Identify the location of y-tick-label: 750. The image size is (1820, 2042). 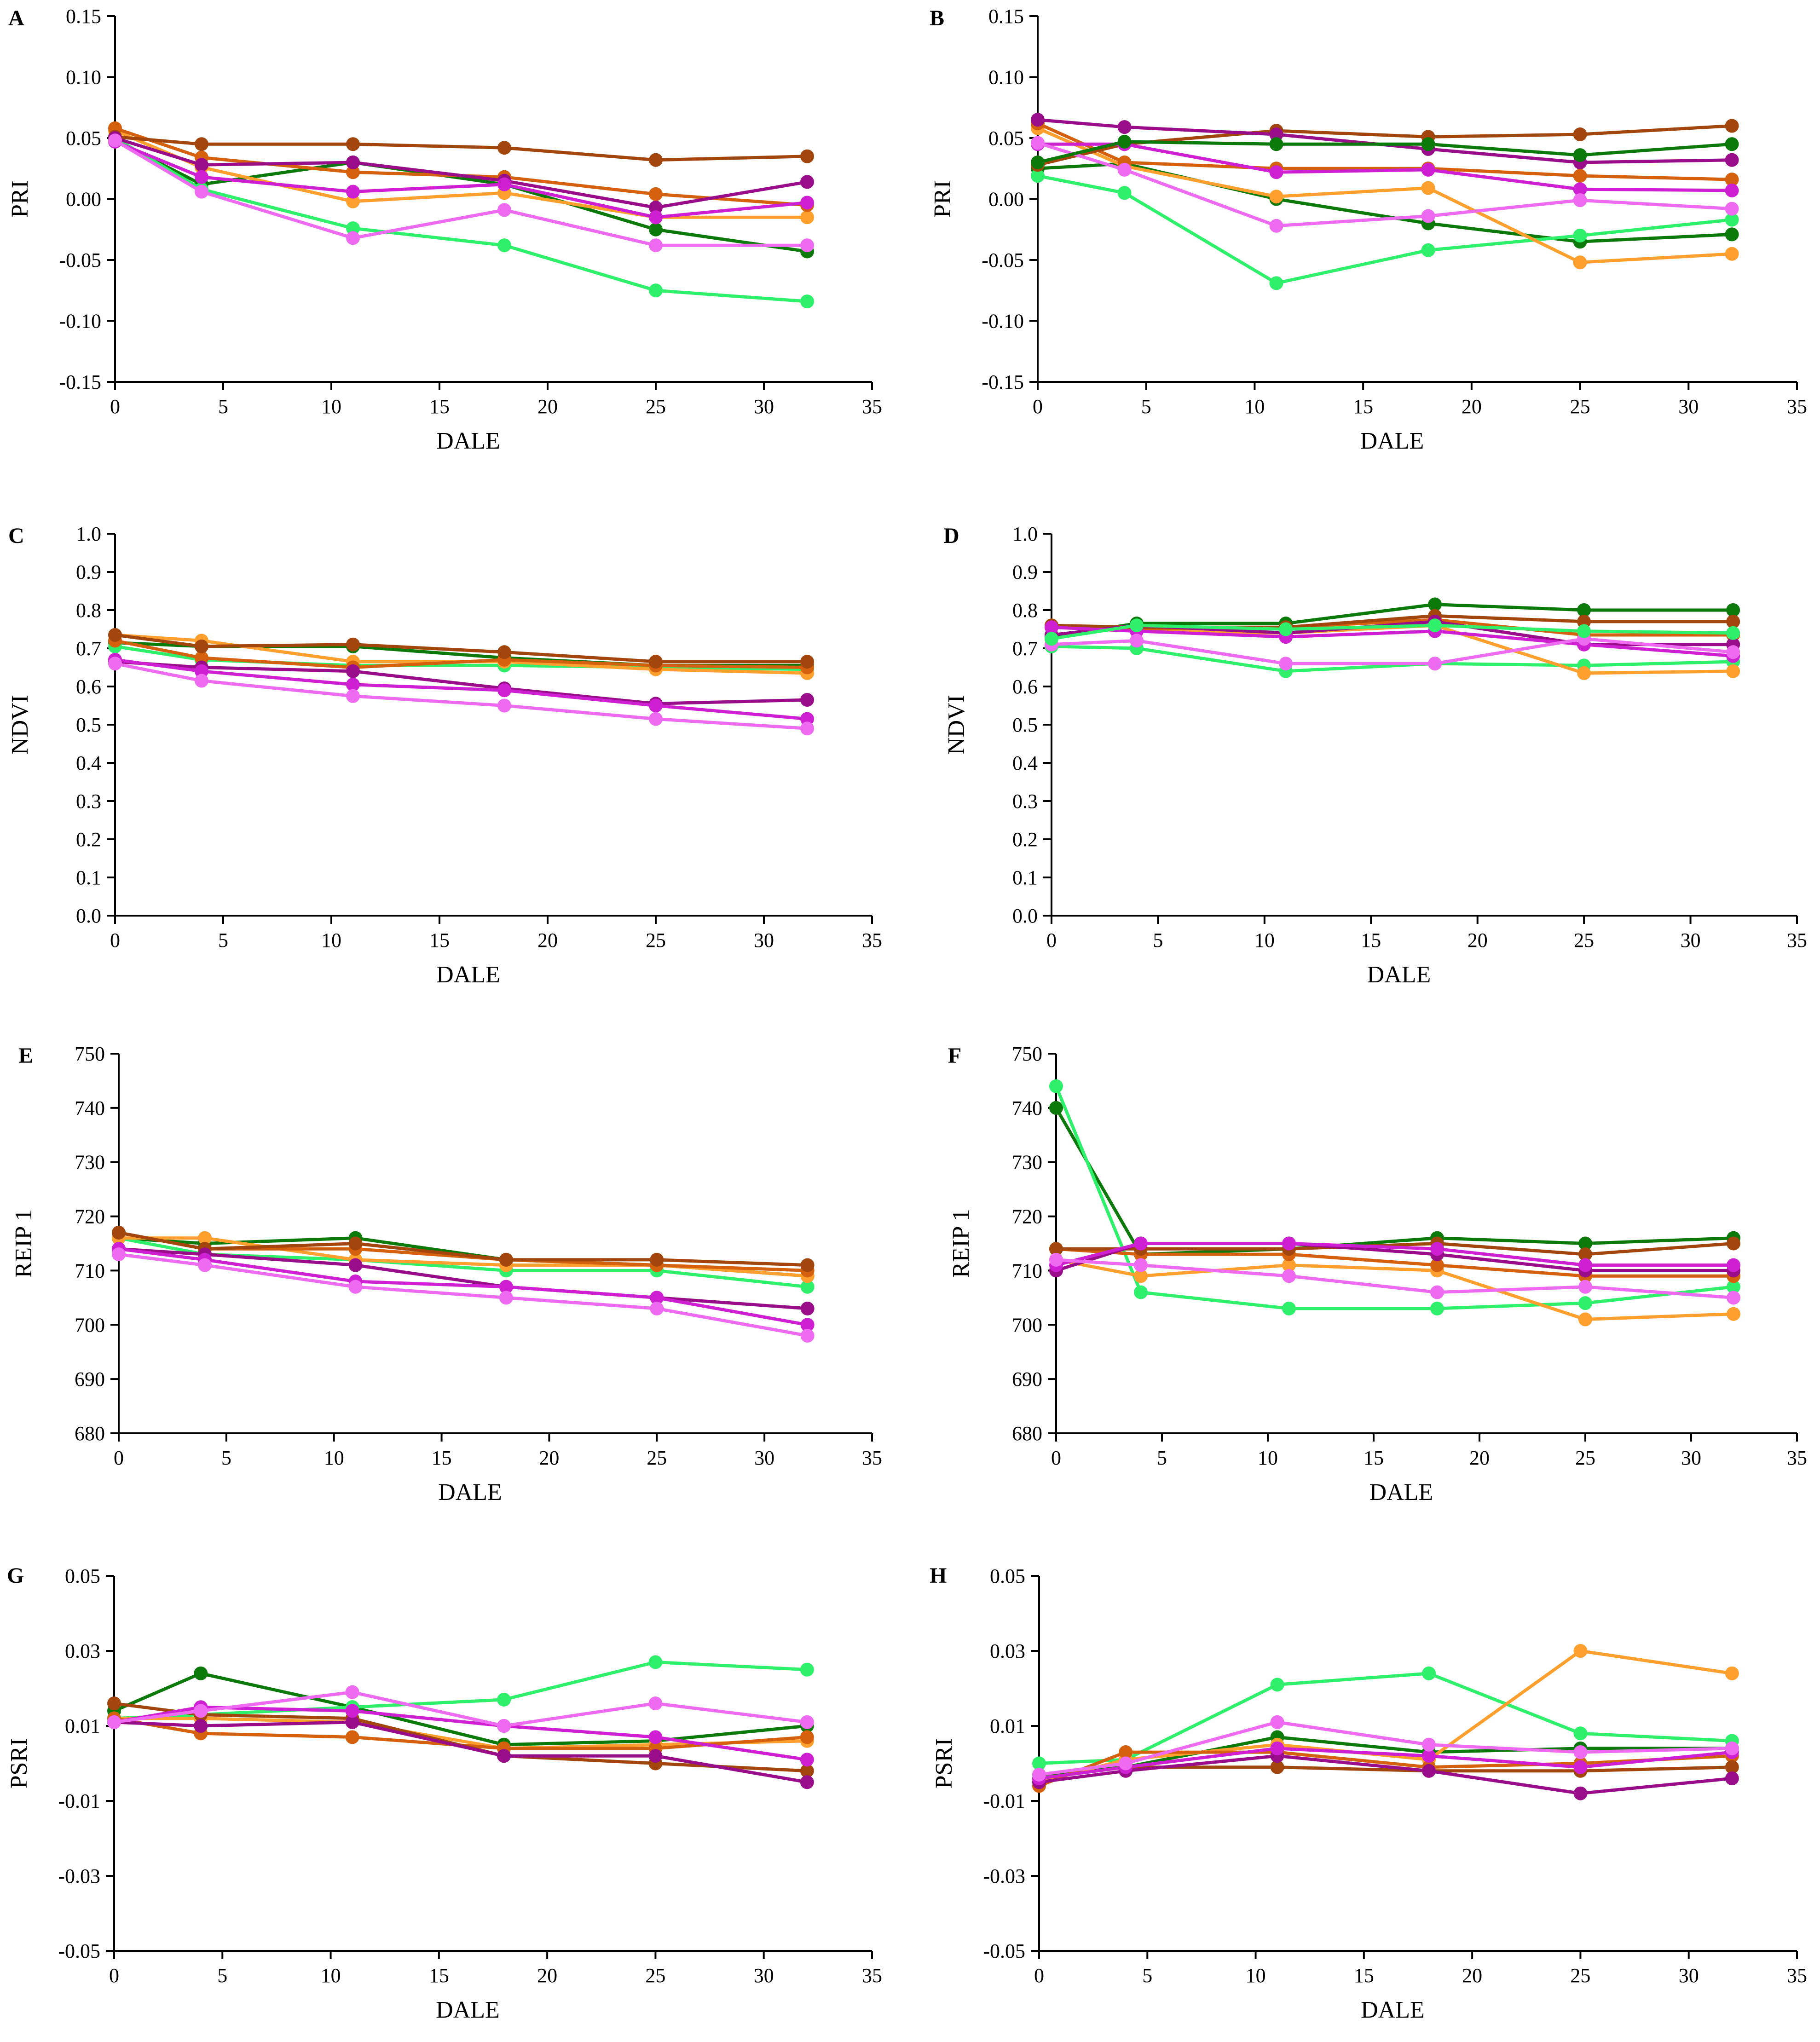
(90, 1054).